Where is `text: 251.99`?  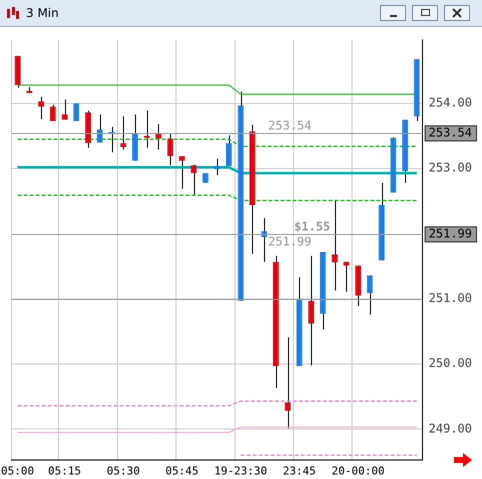 text: 251.99 is located at coordinates (450, 233).